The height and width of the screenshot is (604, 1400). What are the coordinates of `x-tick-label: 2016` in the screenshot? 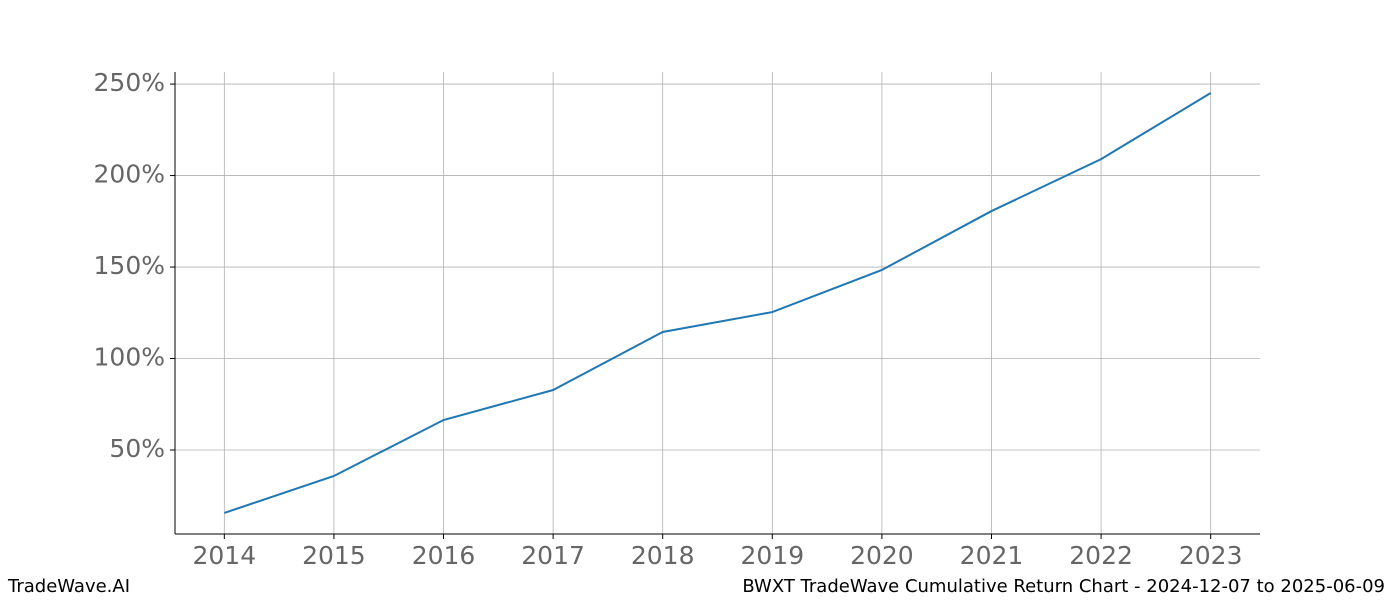 It's located at (444, 555).